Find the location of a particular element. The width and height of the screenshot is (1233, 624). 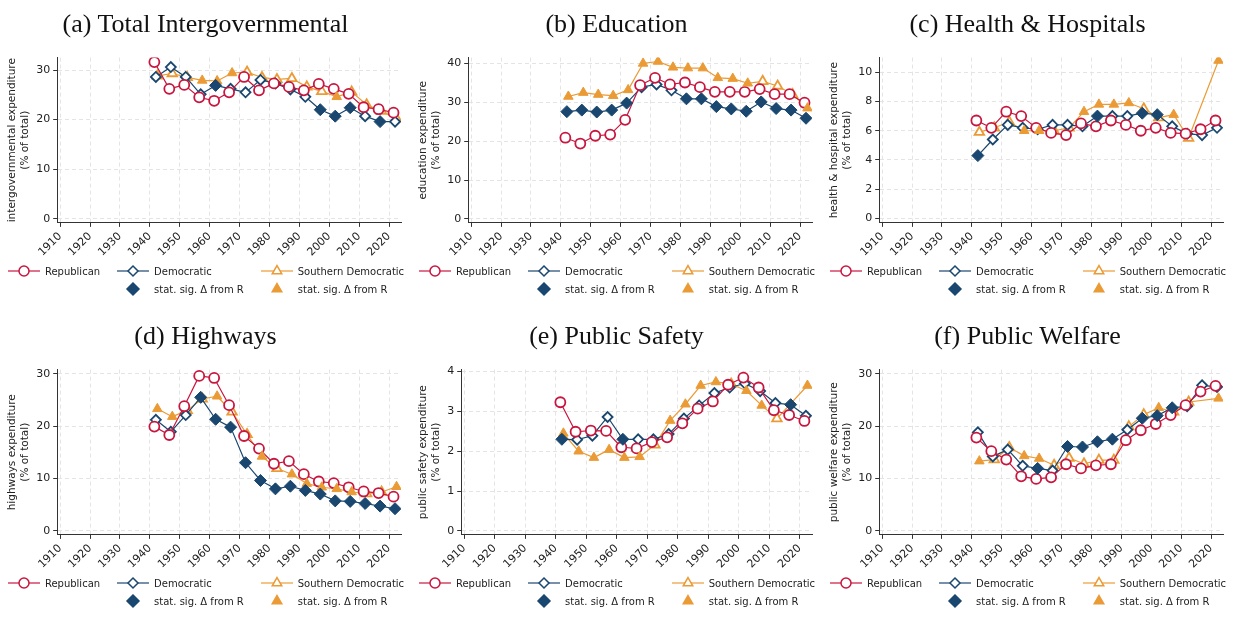

chart-title: (d) Highways is located at coordinates (205, 336).